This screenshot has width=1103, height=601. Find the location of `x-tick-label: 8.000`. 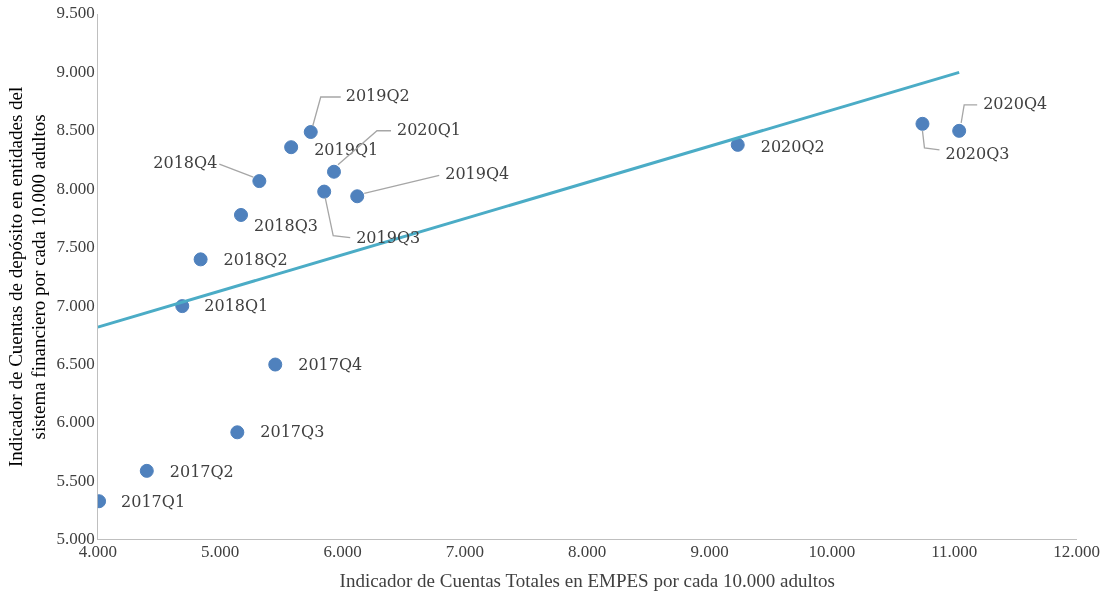

x-tick-label: 8.000 is located at coordinates (587, 552).